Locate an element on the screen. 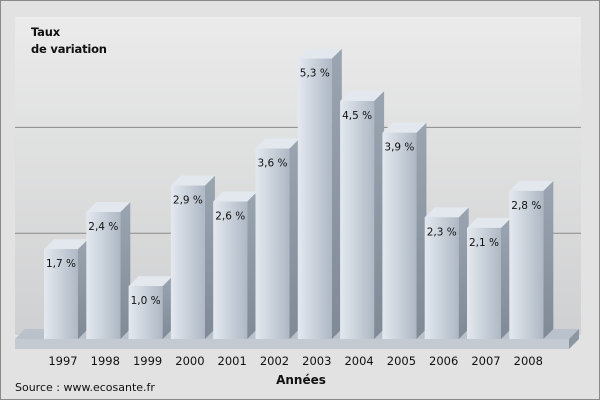 The image size is (600, 401). bar-2006: 2,3 % is located at coordinates (446, 273).